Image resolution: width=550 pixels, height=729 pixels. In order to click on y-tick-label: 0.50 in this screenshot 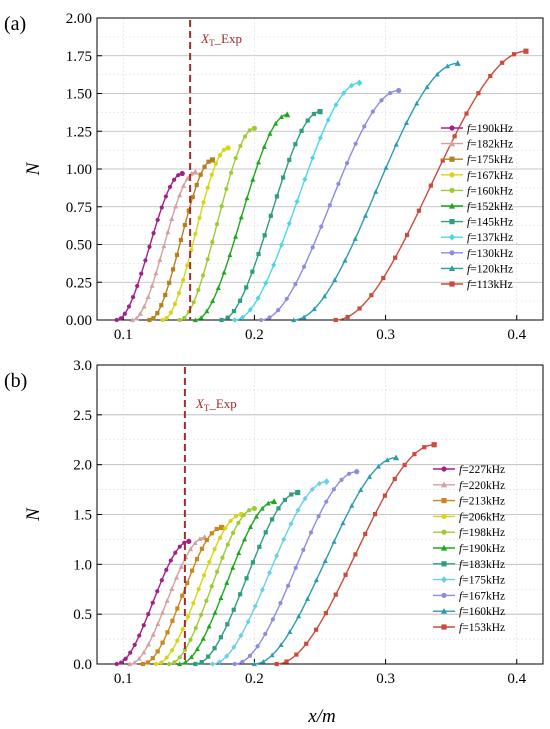, I will do `click(79, 246)`.